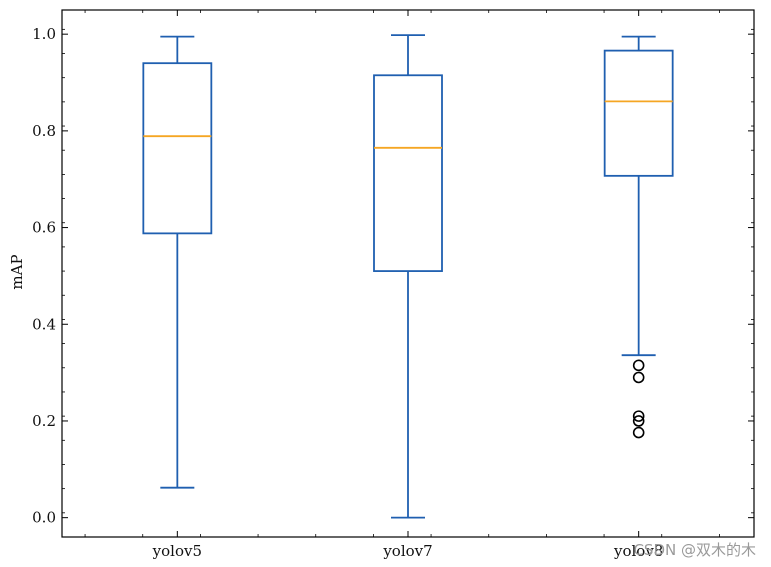 This screenshot has height=567, width=771. I want to click on x-tick-label: yolov5, so click(177, 551).